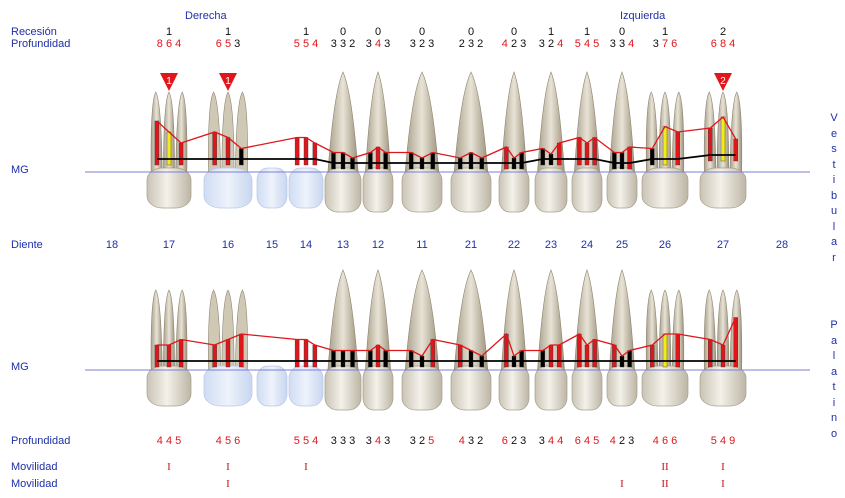 This screenshot has height=498, width=845. I want to click on vest-tooth-16-crown, so click(228, 188).